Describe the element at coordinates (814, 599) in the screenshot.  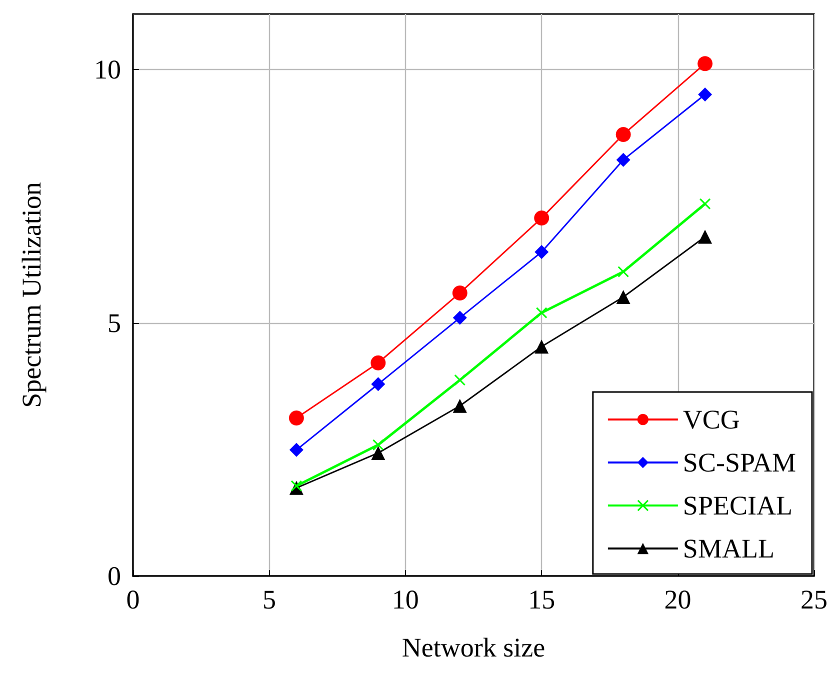
I see `x-tick-label: 25` at that location.